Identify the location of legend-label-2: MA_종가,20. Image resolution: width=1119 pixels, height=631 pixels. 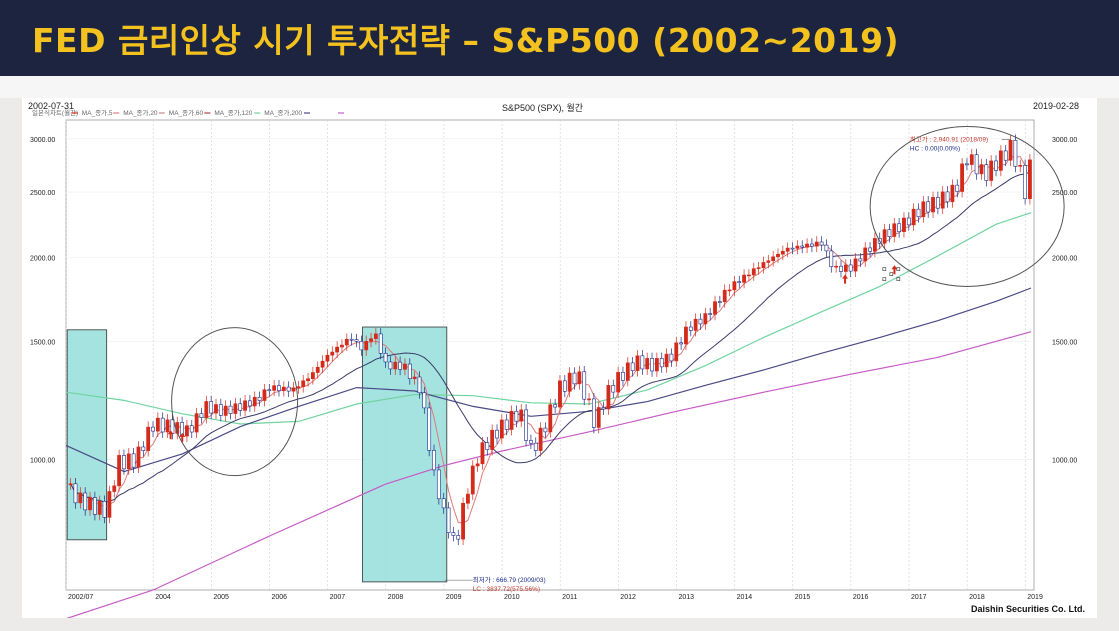
(140, 112).